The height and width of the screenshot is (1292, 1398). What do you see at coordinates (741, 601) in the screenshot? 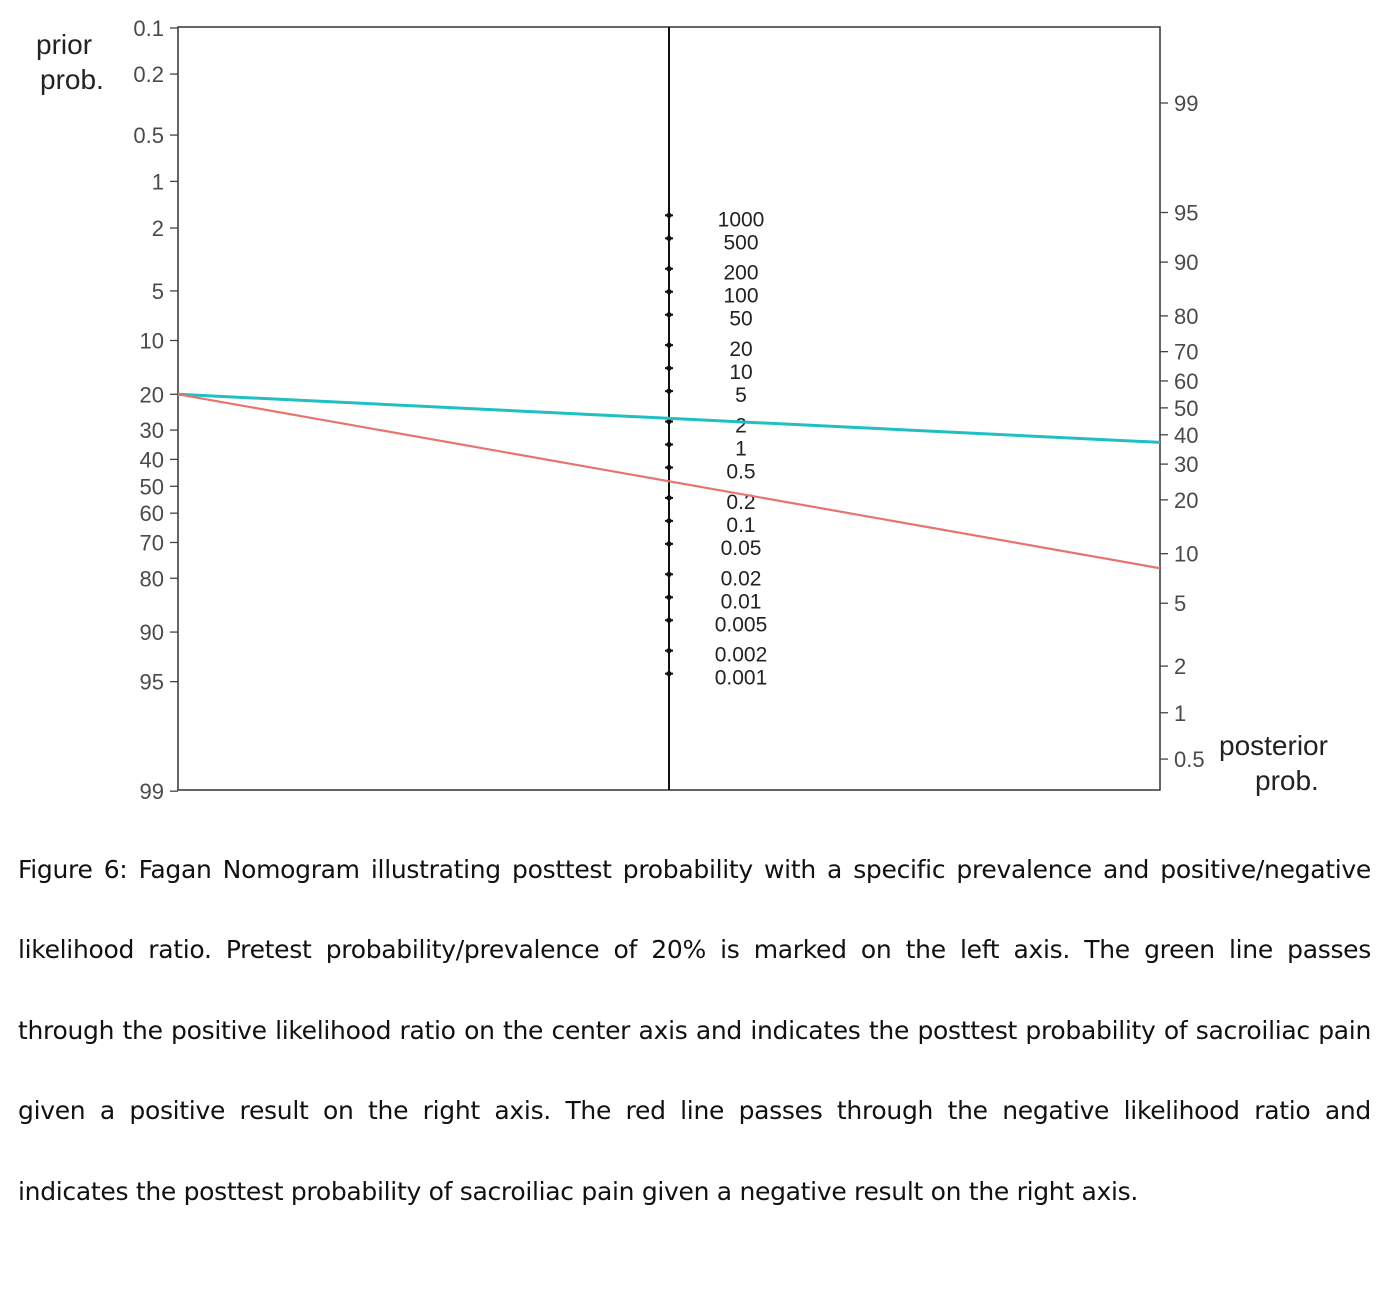
I see `center-tick-label: 0.01` at bounding box center [741, 601].